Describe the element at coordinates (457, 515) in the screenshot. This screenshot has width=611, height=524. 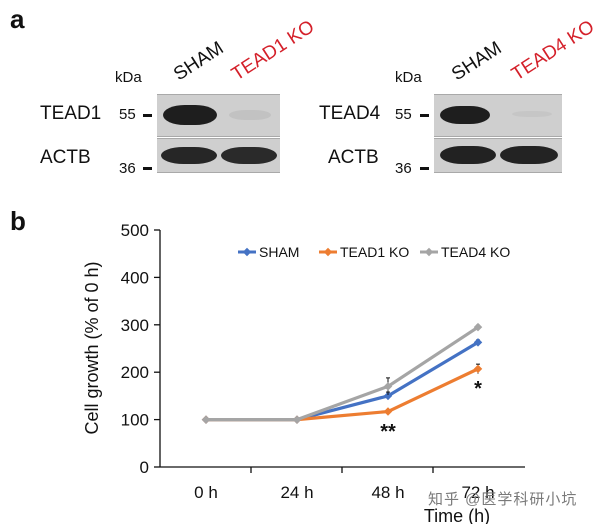
I see `x-axis-title: Time (h)` at that location.